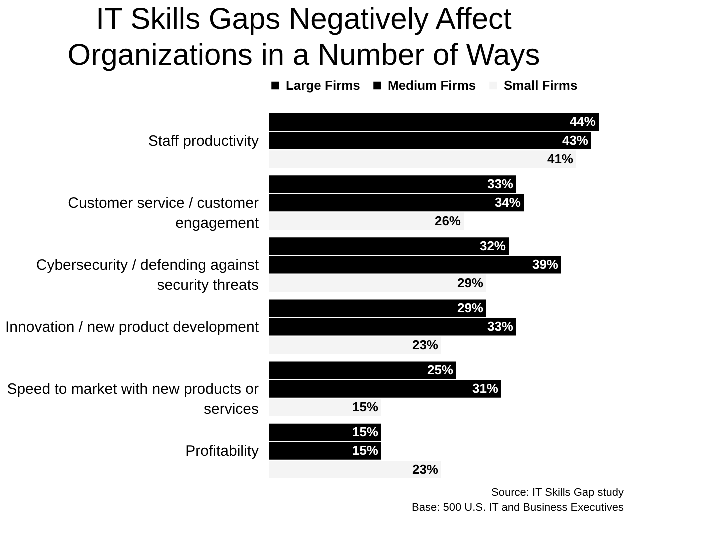 The width and height of the screenshot is (713, 546). I want to click on text: Base: 500 U.S. IT and Business Executives, so click(518, 508).